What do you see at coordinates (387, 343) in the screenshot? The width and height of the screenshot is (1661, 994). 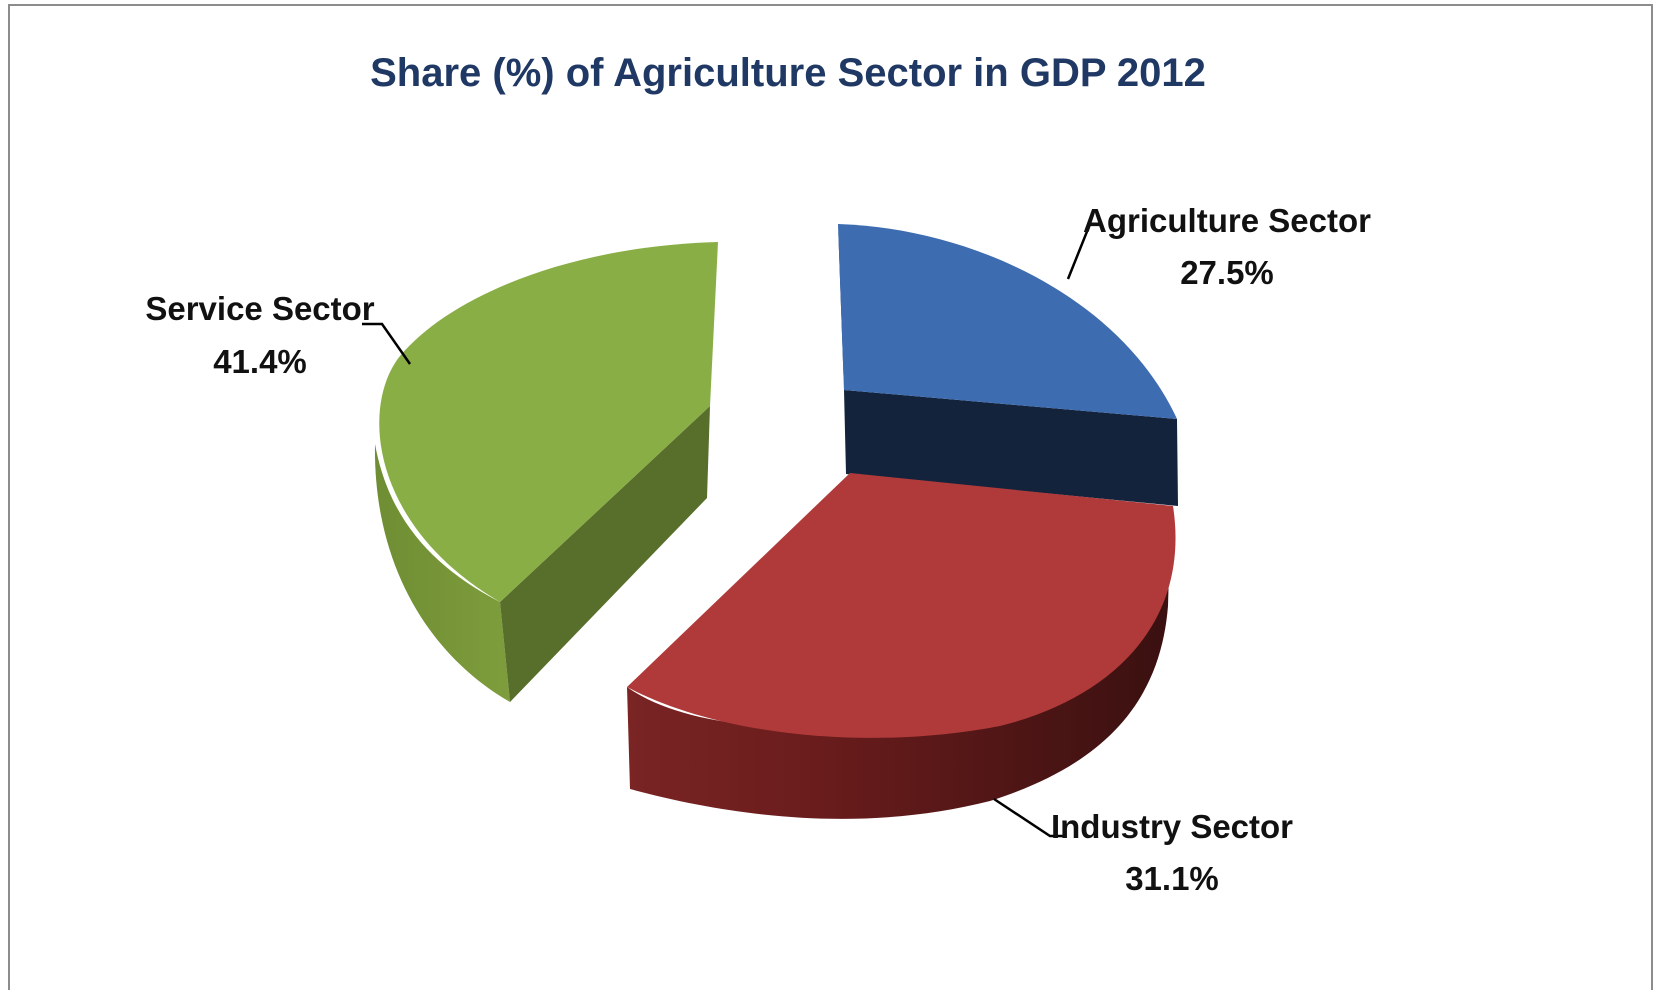 I see `leader-service` at bounding box center [387, 343].